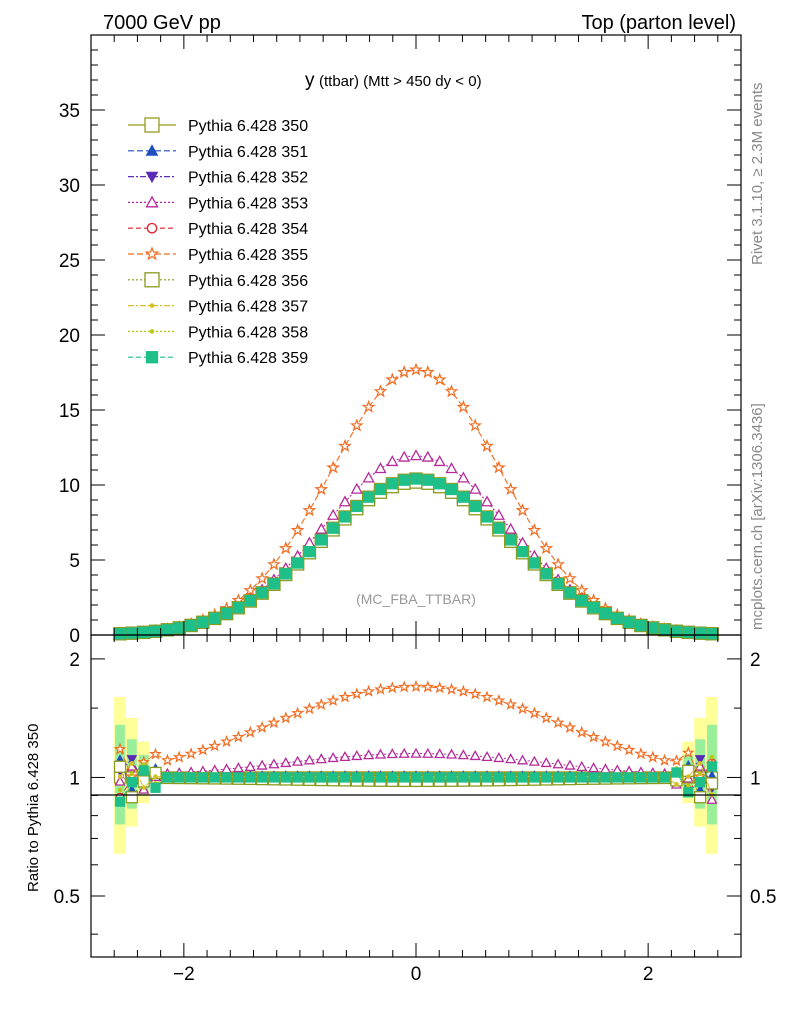 The height and width of the screenshot is (1024, 786). I want to click on legend-label: Pythia 6.428 359, so click(248, 358).